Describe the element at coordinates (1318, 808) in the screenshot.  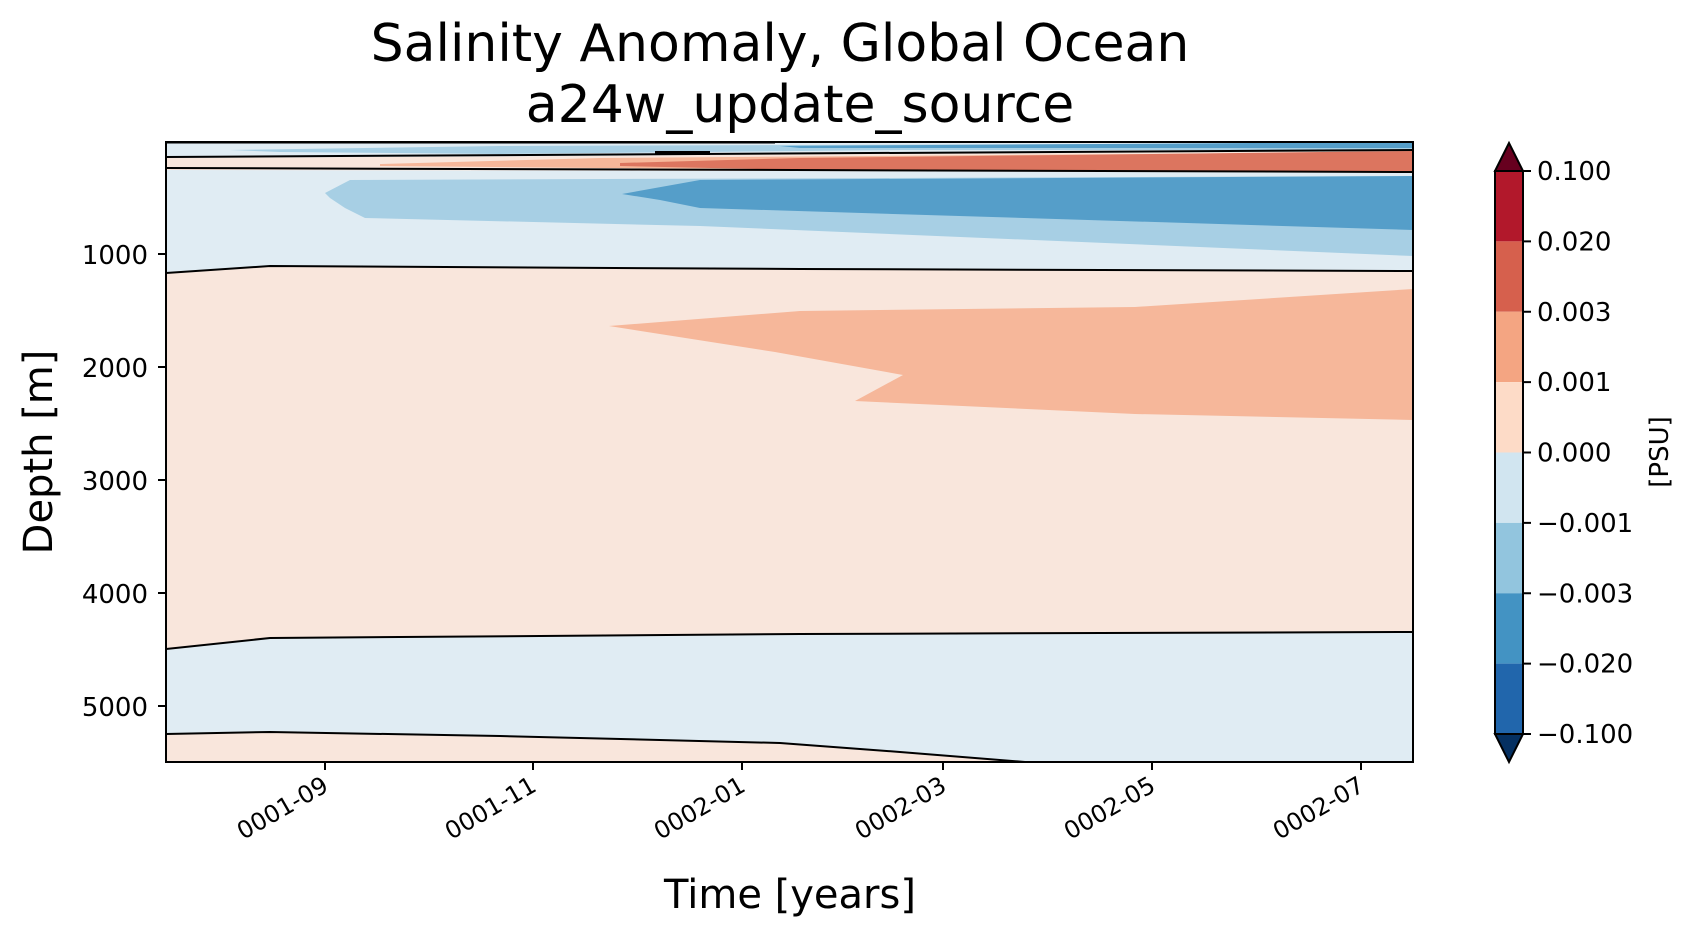
I see `x-tick-label: 0002-07` at that location.